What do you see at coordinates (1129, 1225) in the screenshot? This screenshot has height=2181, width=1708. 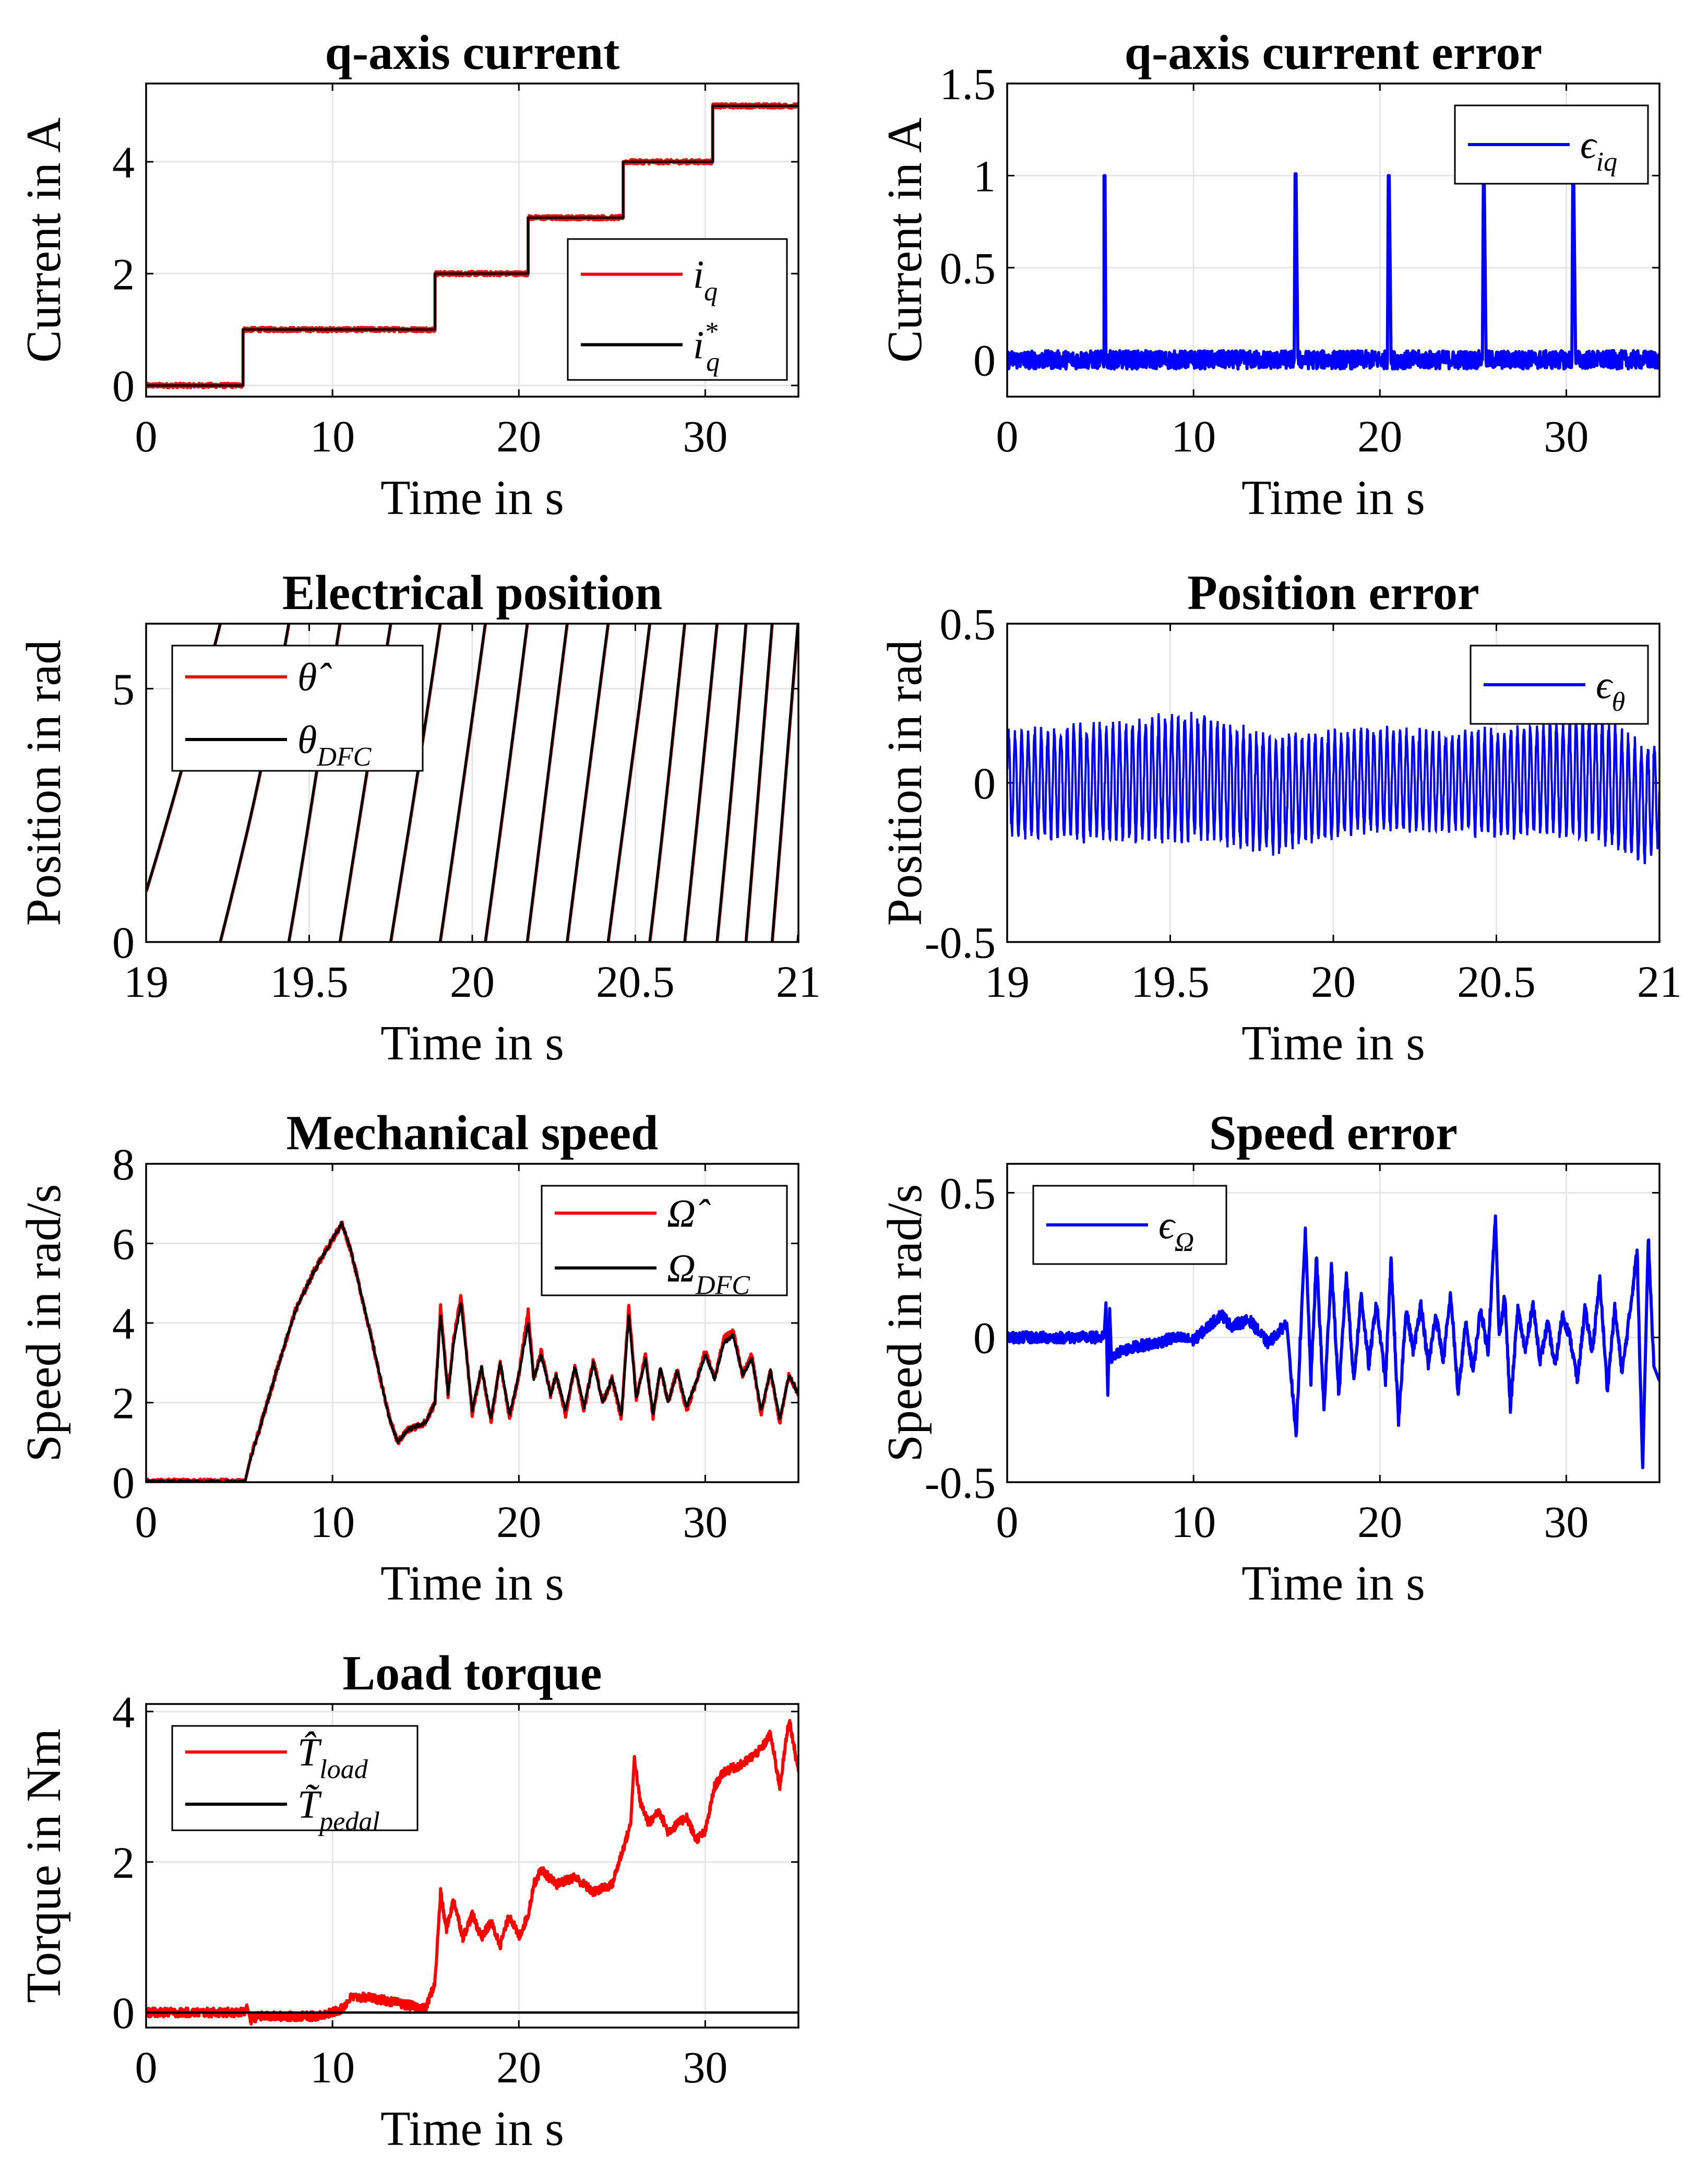 I see `legend: ϵΩ` at bounding box center [1129, 1225].